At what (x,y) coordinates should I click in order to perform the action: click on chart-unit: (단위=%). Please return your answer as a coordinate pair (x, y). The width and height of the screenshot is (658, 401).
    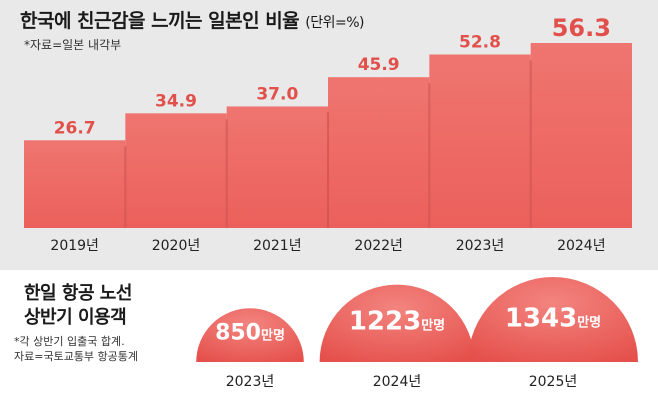
    Looking at the image, I should click on (335, 23).